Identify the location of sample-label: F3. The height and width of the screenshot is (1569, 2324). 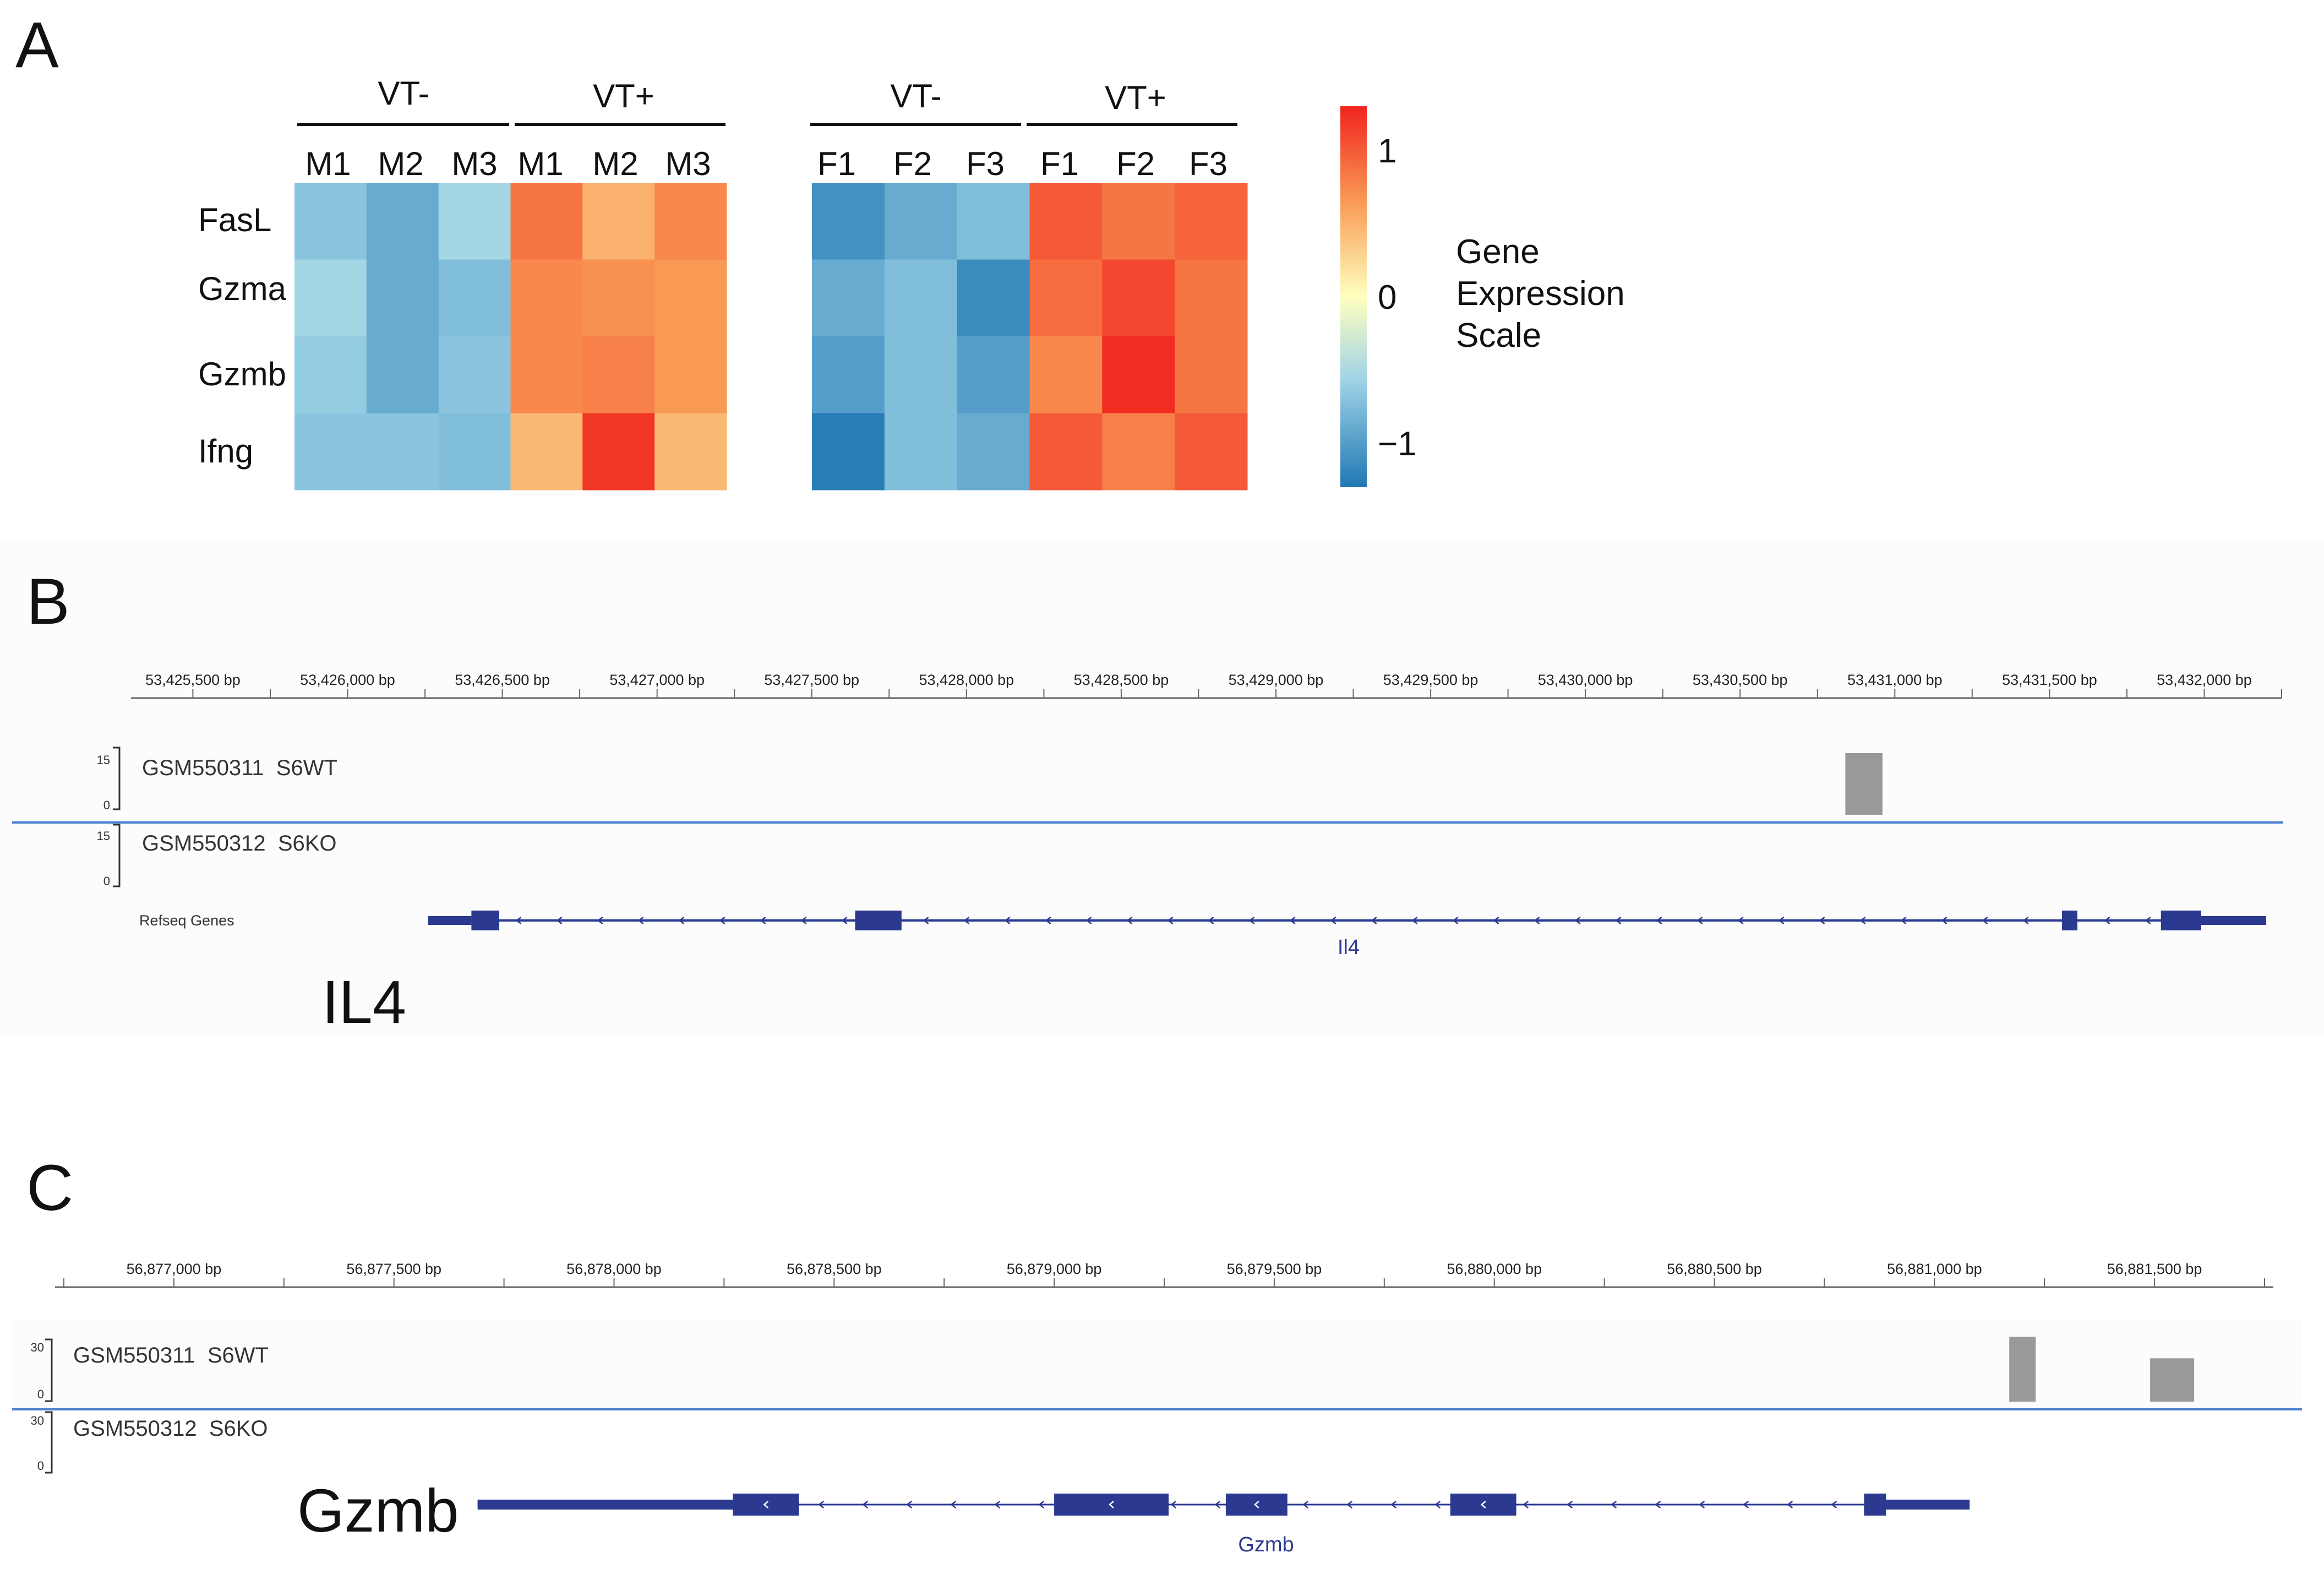
(1208, 163).